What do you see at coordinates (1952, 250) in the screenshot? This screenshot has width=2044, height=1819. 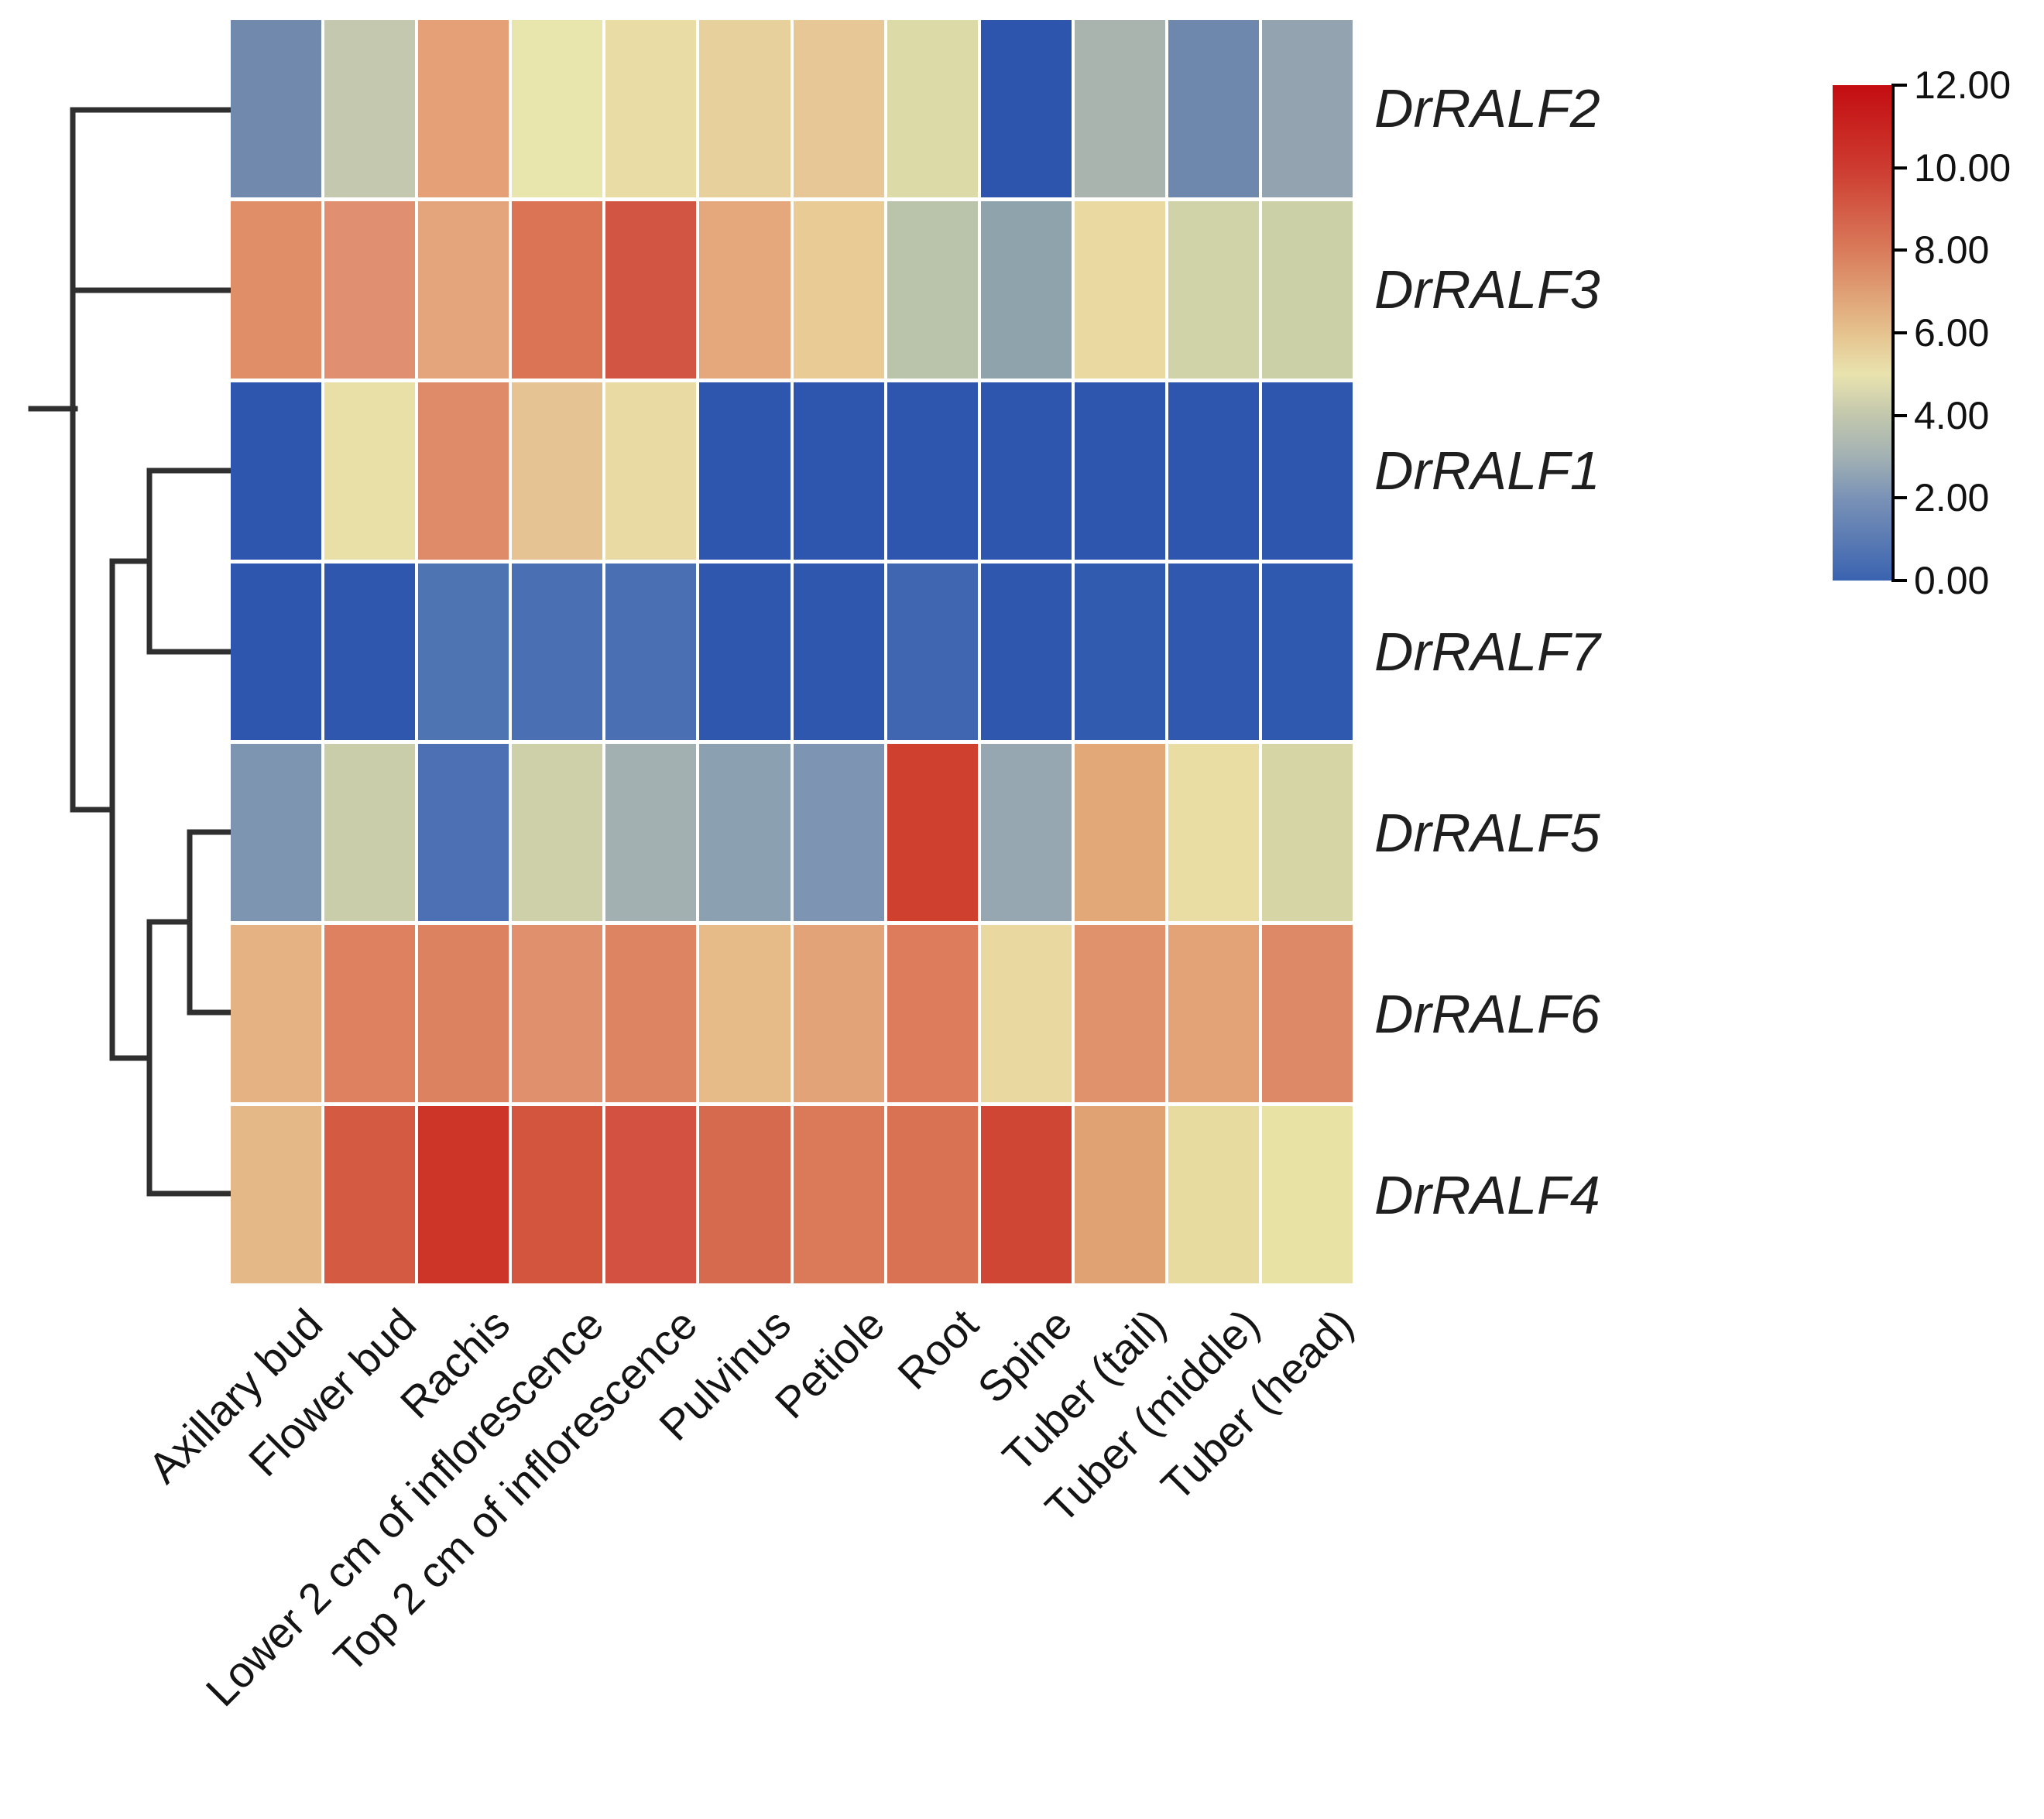 I see `colorbar-tick-label: 8.00` at bounding box center [1952, 250].